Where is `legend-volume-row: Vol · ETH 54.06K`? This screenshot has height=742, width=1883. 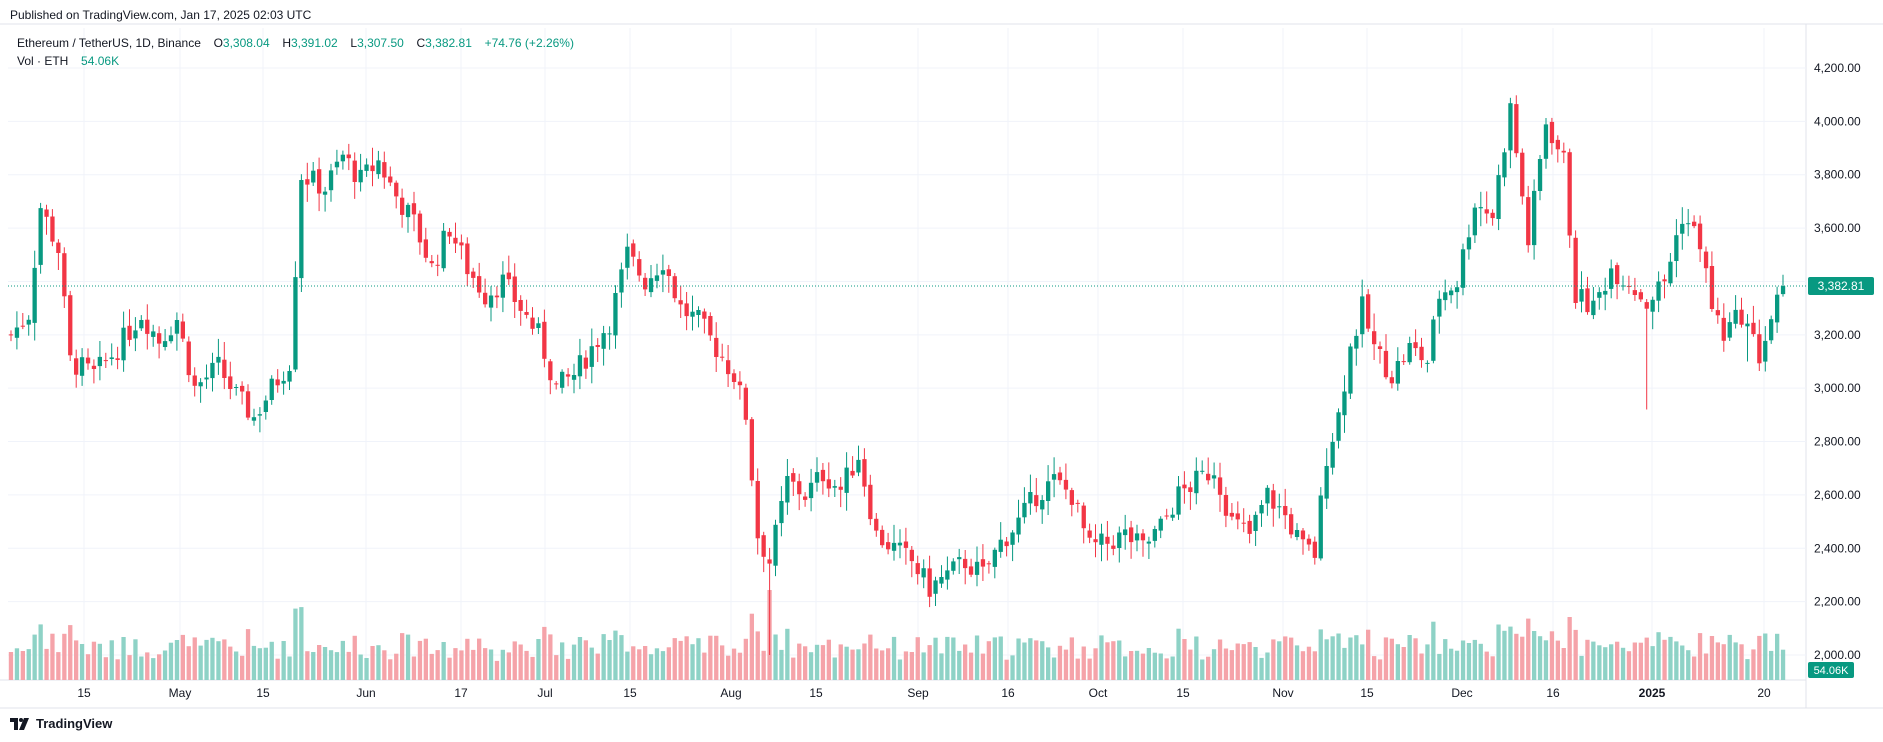 legend-volume-row: Vol · ETH 54.06K is located at coordinates (295, 61).